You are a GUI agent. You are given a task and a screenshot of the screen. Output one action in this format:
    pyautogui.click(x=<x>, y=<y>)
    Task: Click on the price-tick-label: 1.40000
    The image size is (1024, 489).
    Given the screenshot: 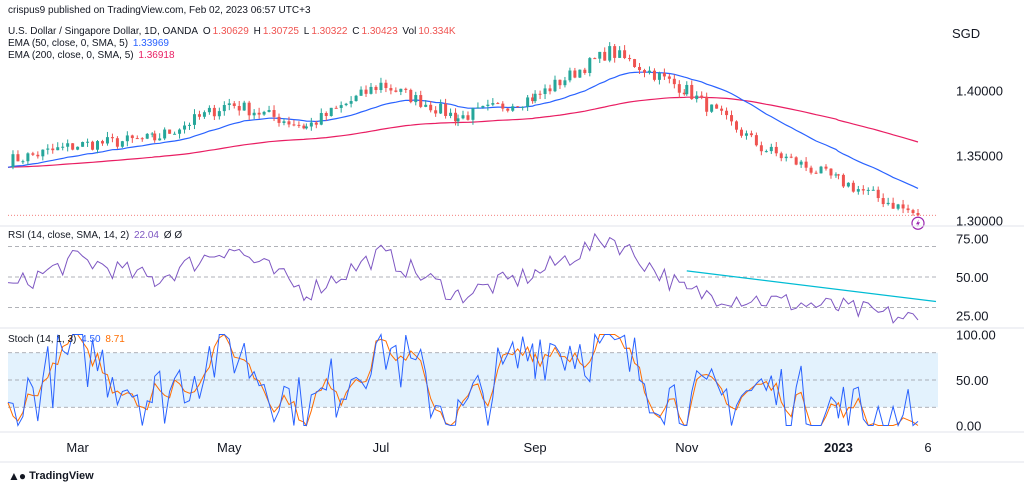 What is the action you would take?
    pyautogui.click(x=979, y=90)
    